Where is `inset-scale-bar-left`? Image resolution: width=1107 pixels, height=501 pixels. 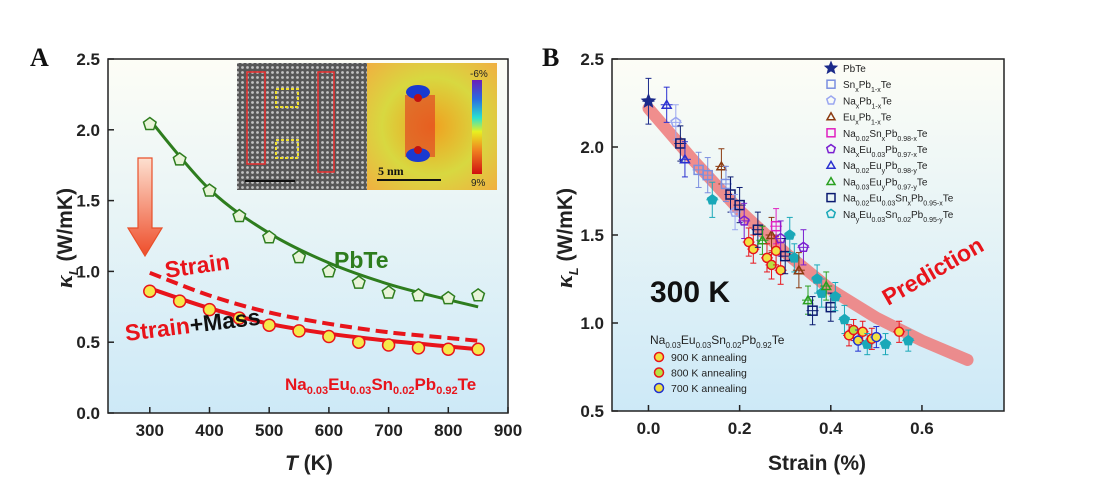 inset-scale-bar-left is located at coordinates (270, 181).